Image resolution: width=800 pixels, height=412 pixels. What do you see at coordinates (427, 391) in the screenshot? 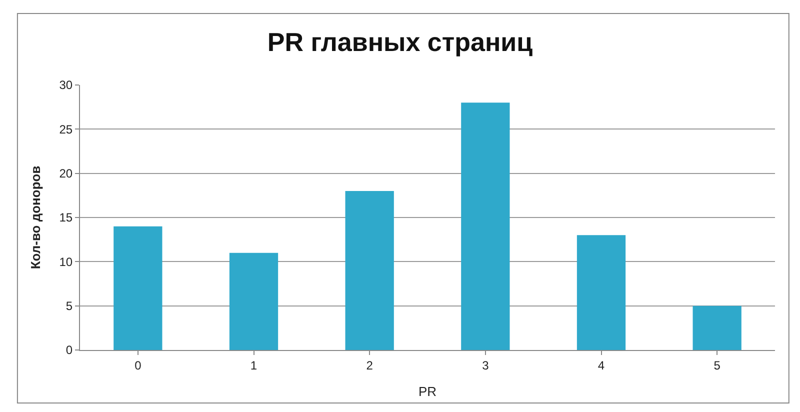
I see `x-axis-title: PR` at bounding box center [427, 391].